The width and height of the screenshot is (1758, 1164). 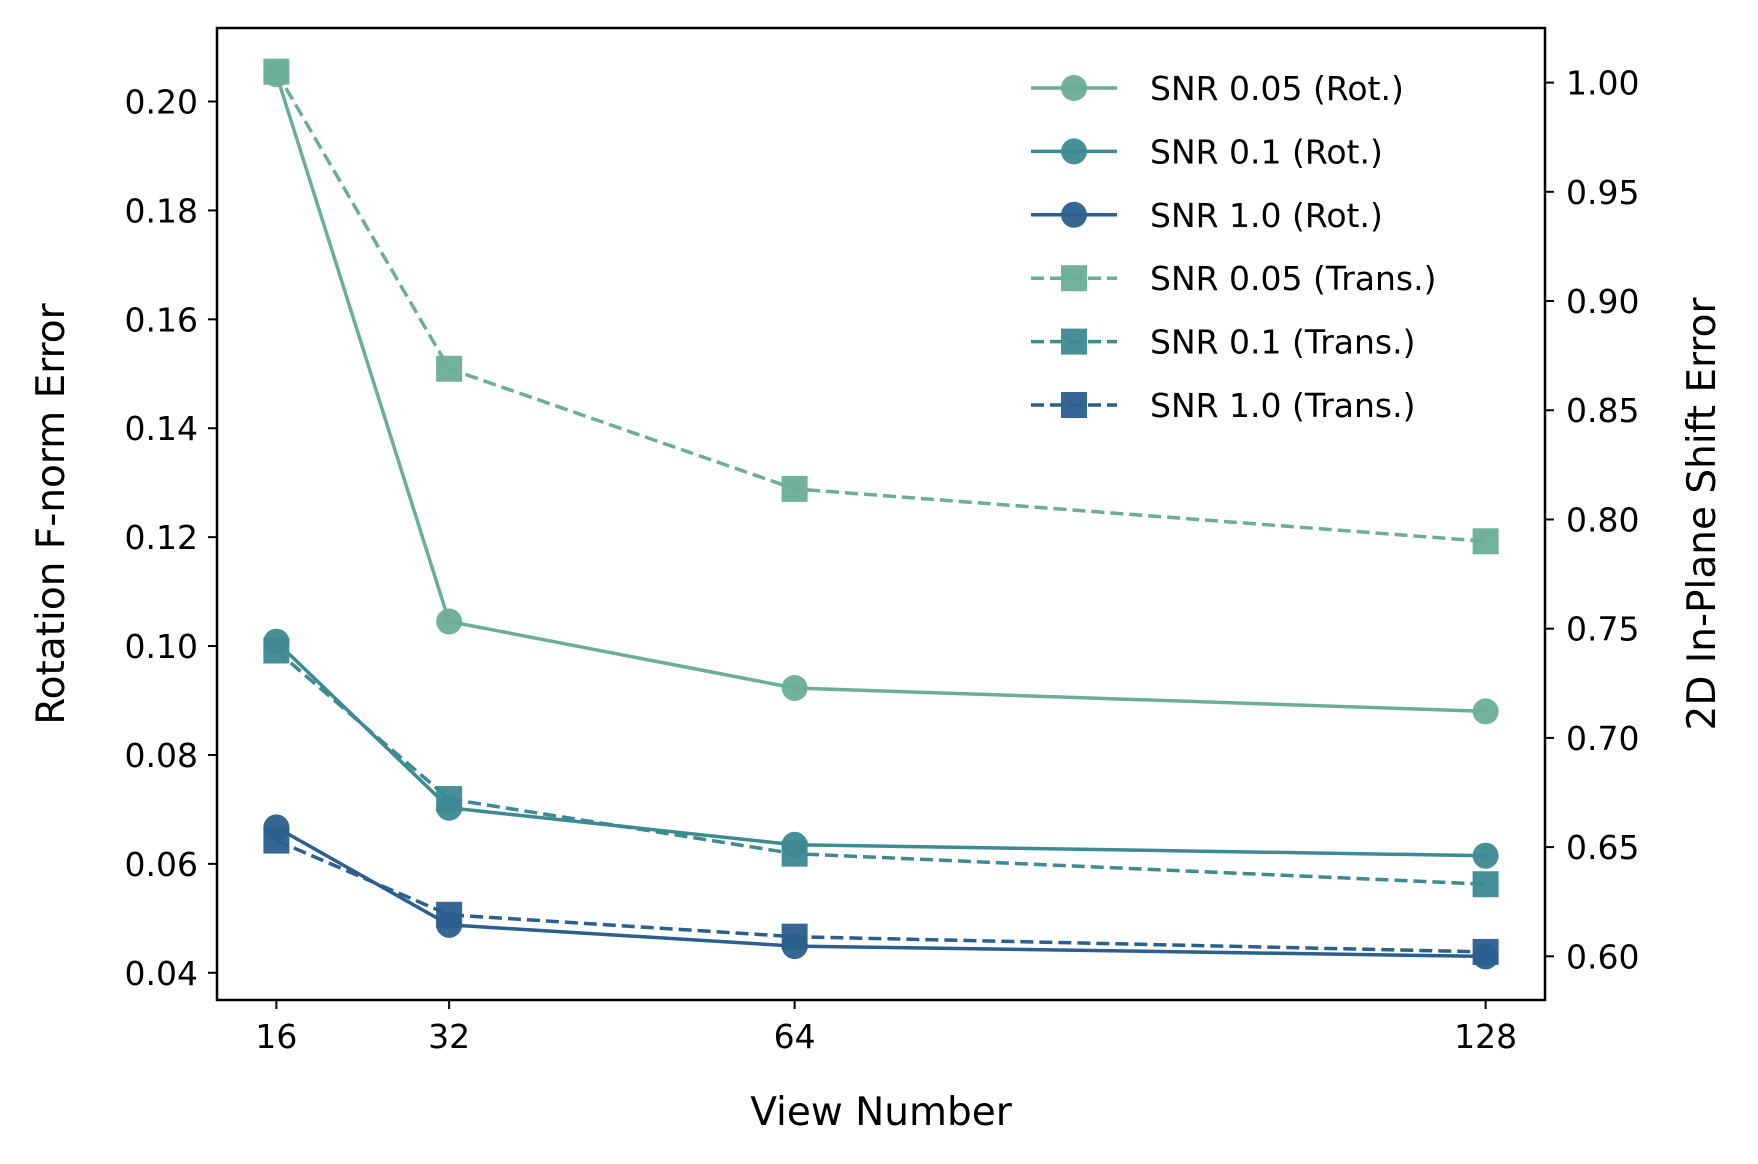 I want to click on legend-entry: SNR 0.05 (Trans.), so click(x=1233, y=278).